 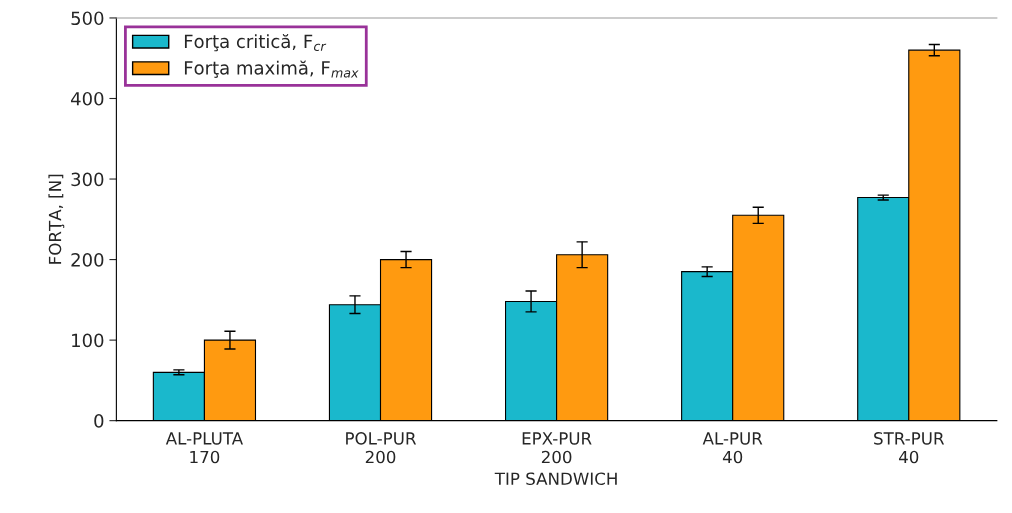 I want to click on x-tick-label: AL-PUR 40, so click(x=732, y=448).